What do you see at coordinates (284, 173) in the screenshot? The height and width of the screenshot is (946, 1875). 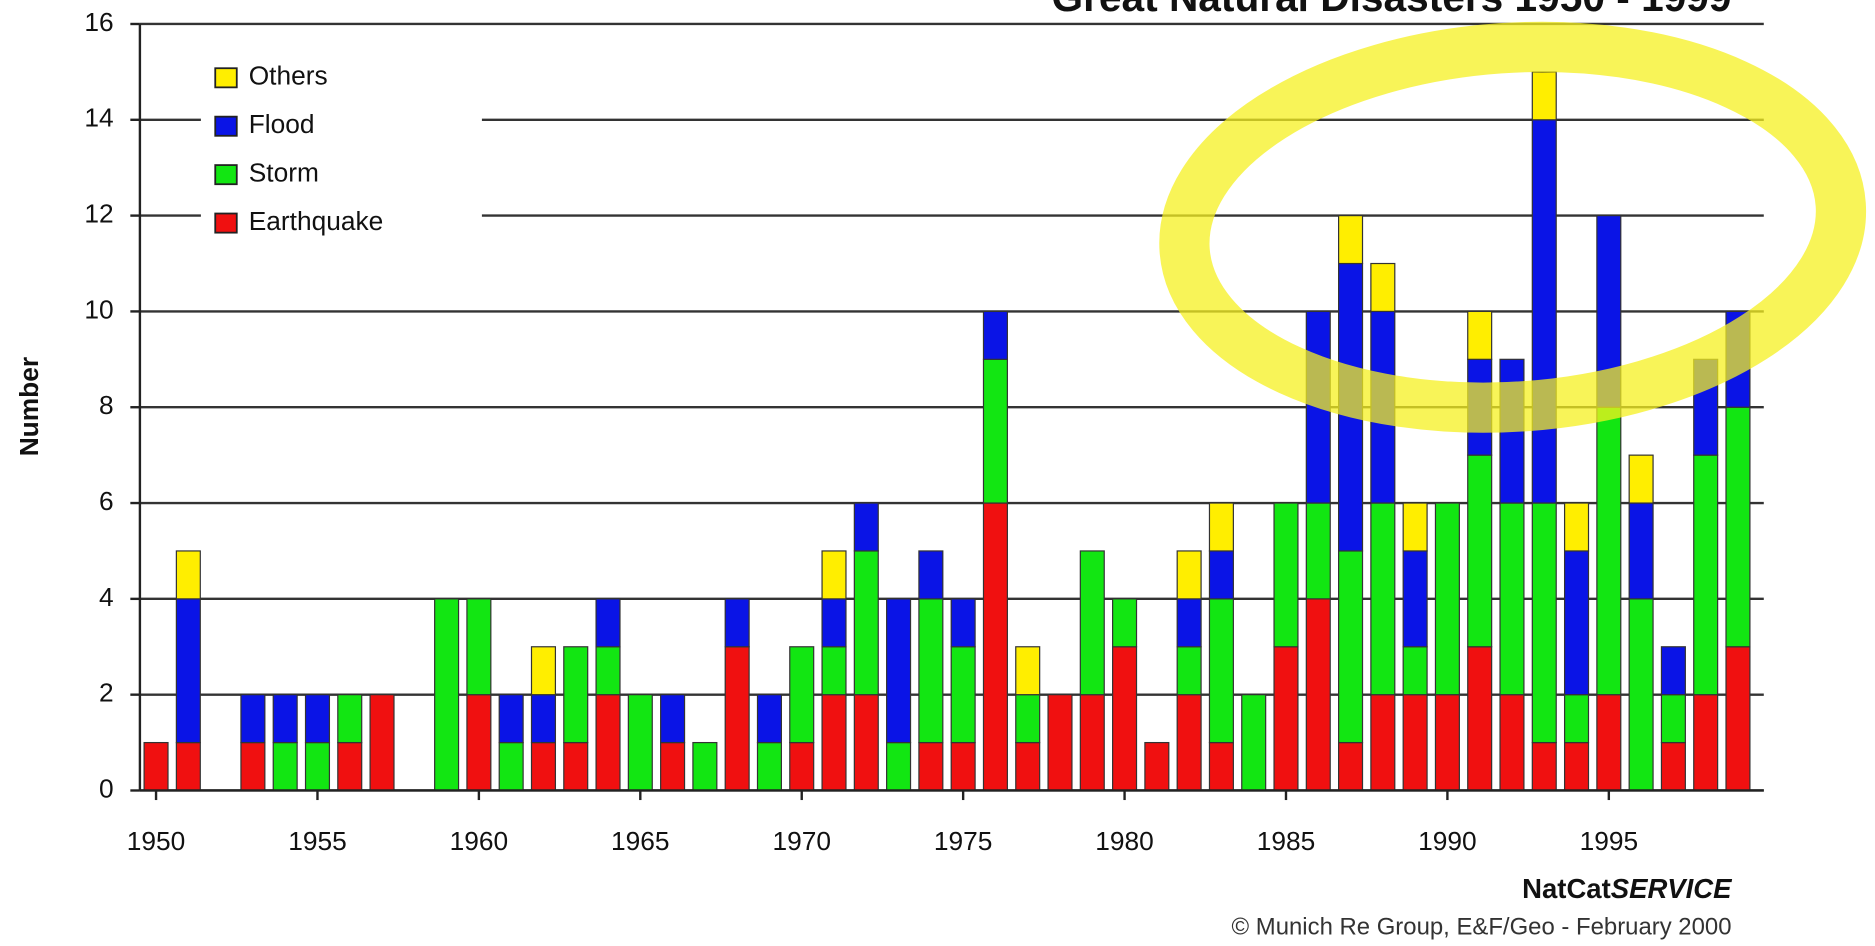 I see `legend-label: Storm` at bounding box center [284, 173].